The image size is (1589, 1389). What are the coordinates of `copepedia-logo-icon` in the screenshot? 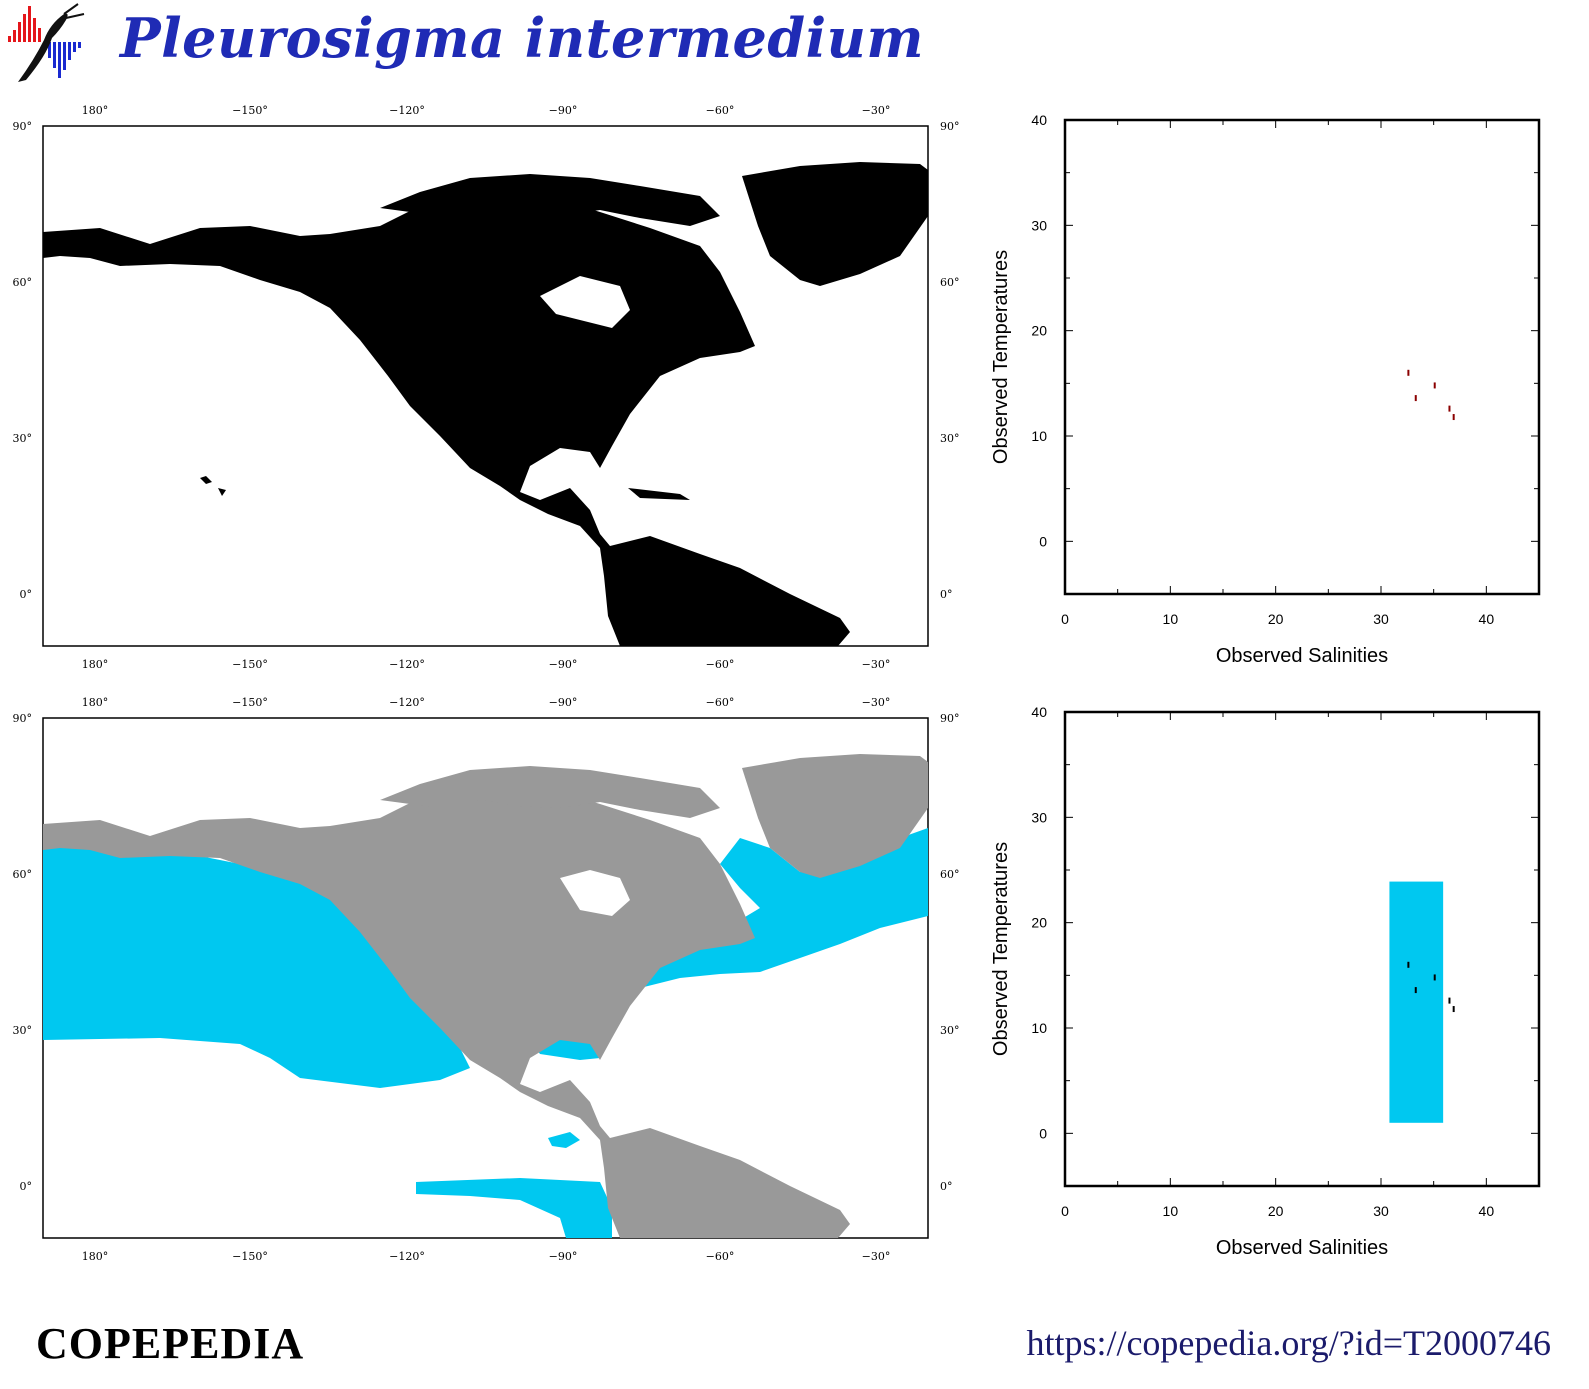 It's located at (46, 43).